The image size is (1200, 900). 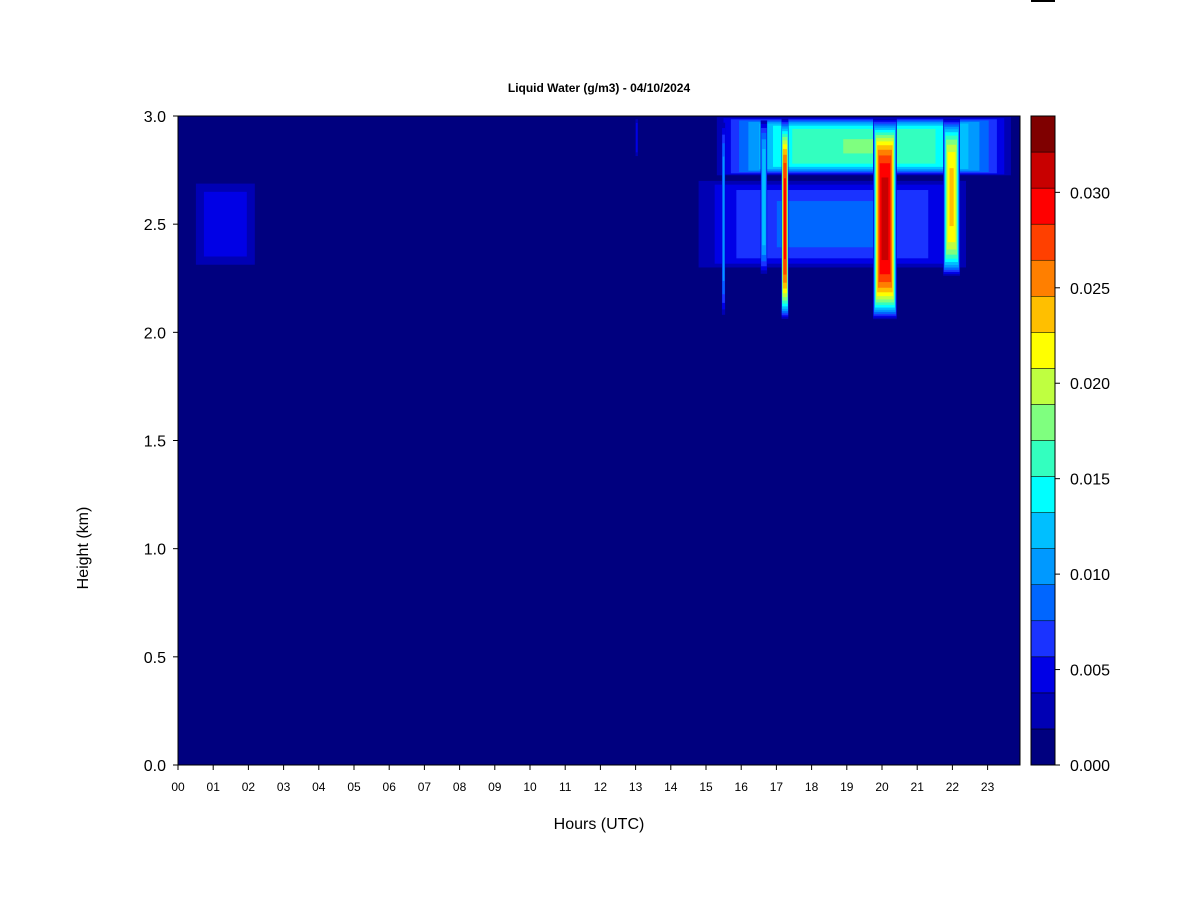 I want to click on x-tick-label: 02, so click(x=249, y=787).